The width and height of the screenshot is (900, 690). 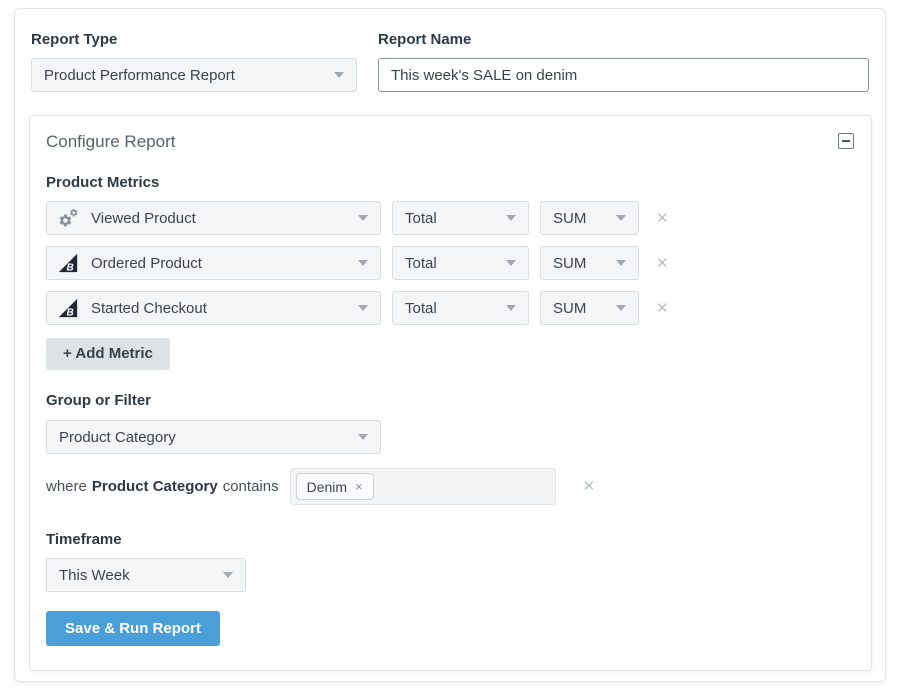 I want to click on metric-row: B Started Checkout Total SUM ✕, so click(x=450, y=308).